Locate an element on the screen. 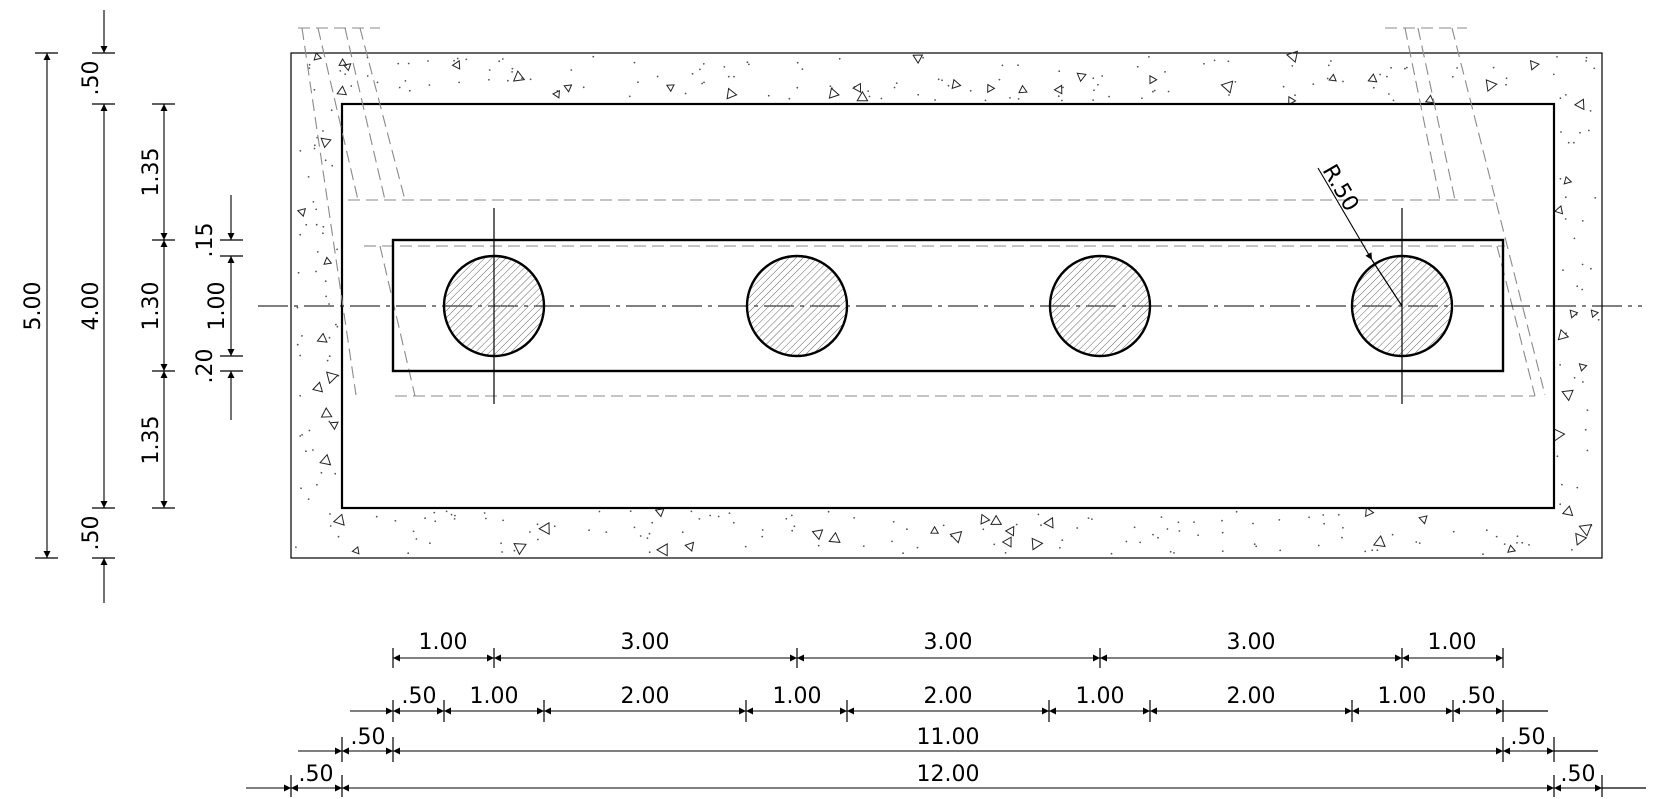 The image size is (1653, 799). dim-r2-g: 2.00 is located at coordinates (1251, 696).